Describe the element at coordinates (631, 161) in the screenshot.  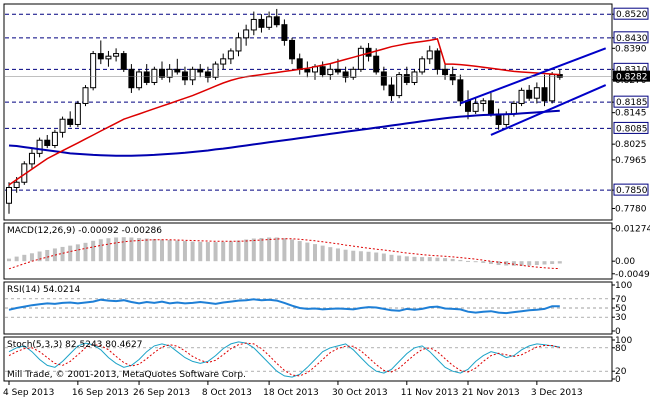
I see `price-tick-label: 0.7965` at that location.